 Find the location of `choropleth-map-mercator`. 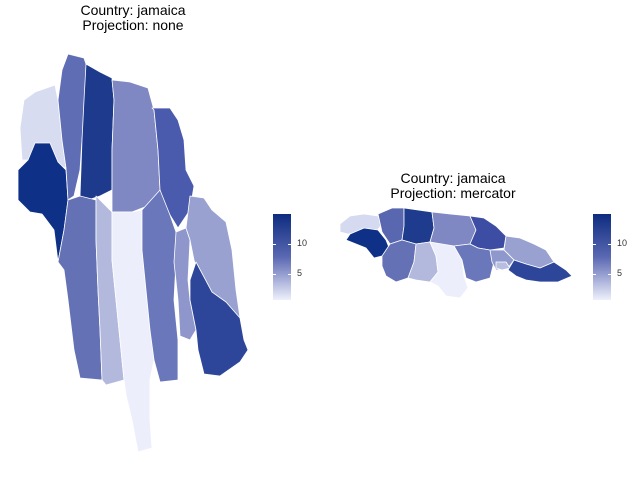

choropleth-map-mercator is located at coordinates (456, 253).